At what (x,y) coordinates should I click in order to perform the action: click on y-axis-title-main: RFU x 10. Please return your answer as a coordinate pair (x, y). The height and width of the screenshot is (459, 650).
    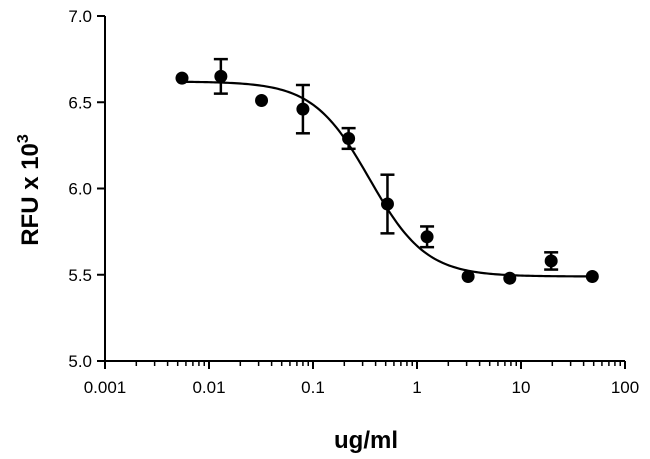
    Looking at the image, I should click on (30, 194).